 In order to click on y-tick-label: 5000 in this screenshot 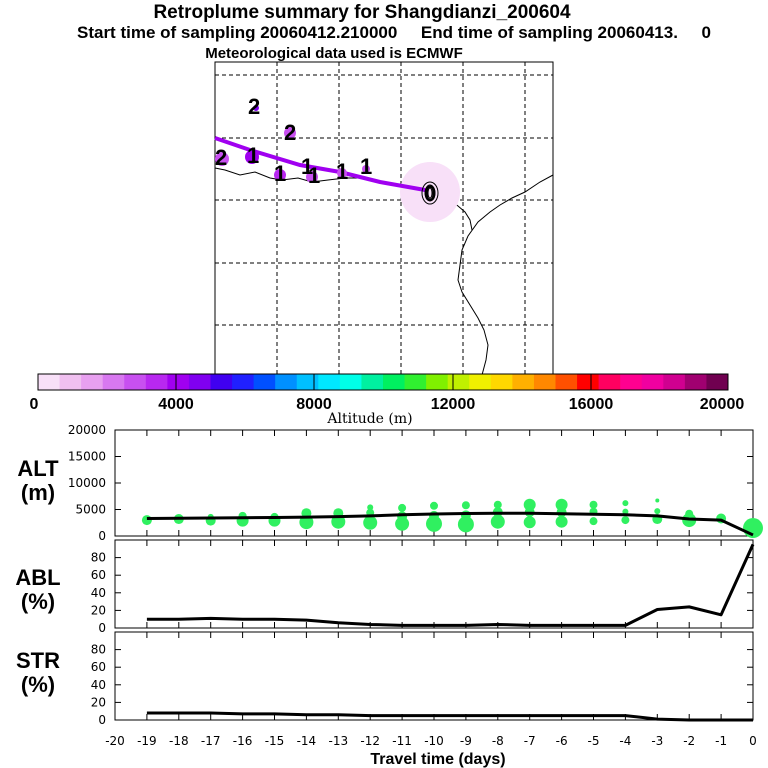, I will do `click(90, 510)`.